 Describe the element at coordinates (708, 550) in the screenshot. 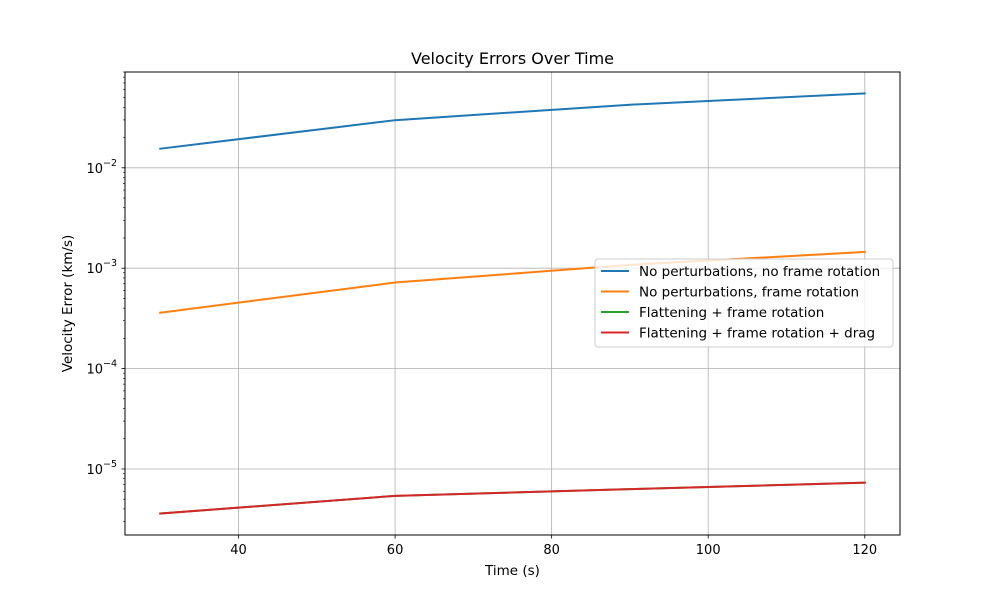

I see `x-tick-label: 100` at that location.